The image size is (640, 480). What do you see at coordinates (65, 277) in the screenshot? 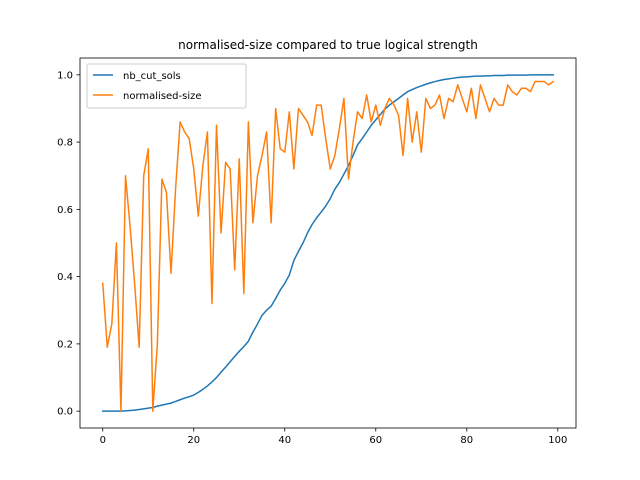
I see `y-tick-label: 0.4` at bounding box center [65, 277].